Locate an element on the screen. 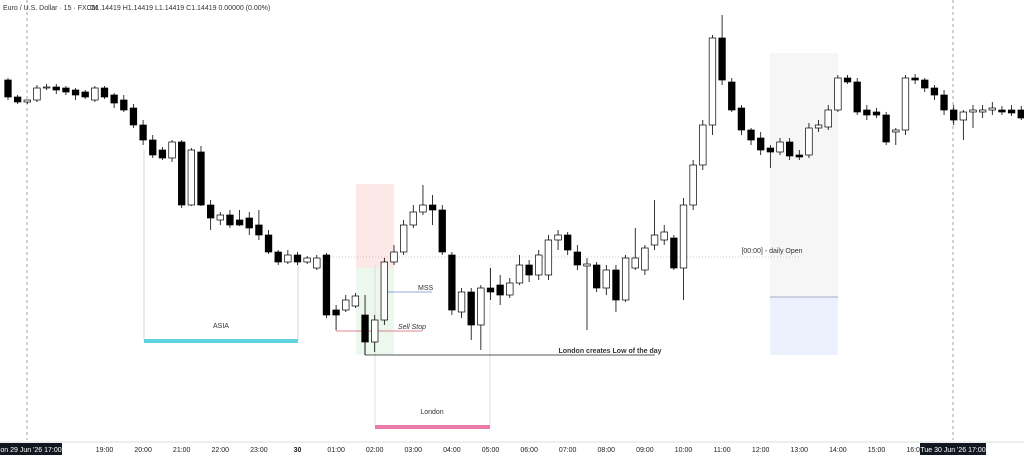 The image size is (1024, 455). crosshair-box is located at coordinates (953, 449).